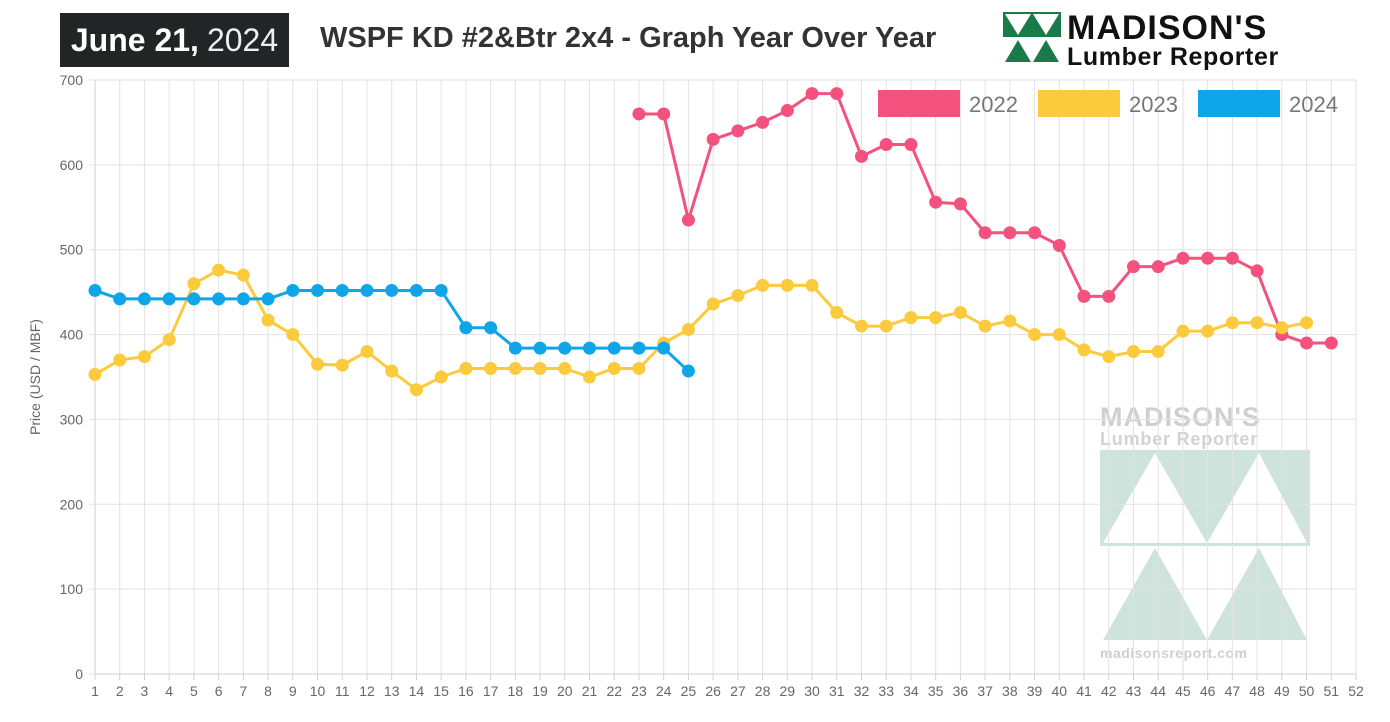 The height and width of the screenshot is (722, 1390). I want to click on x-tick-label: 37, so click(985, 691).